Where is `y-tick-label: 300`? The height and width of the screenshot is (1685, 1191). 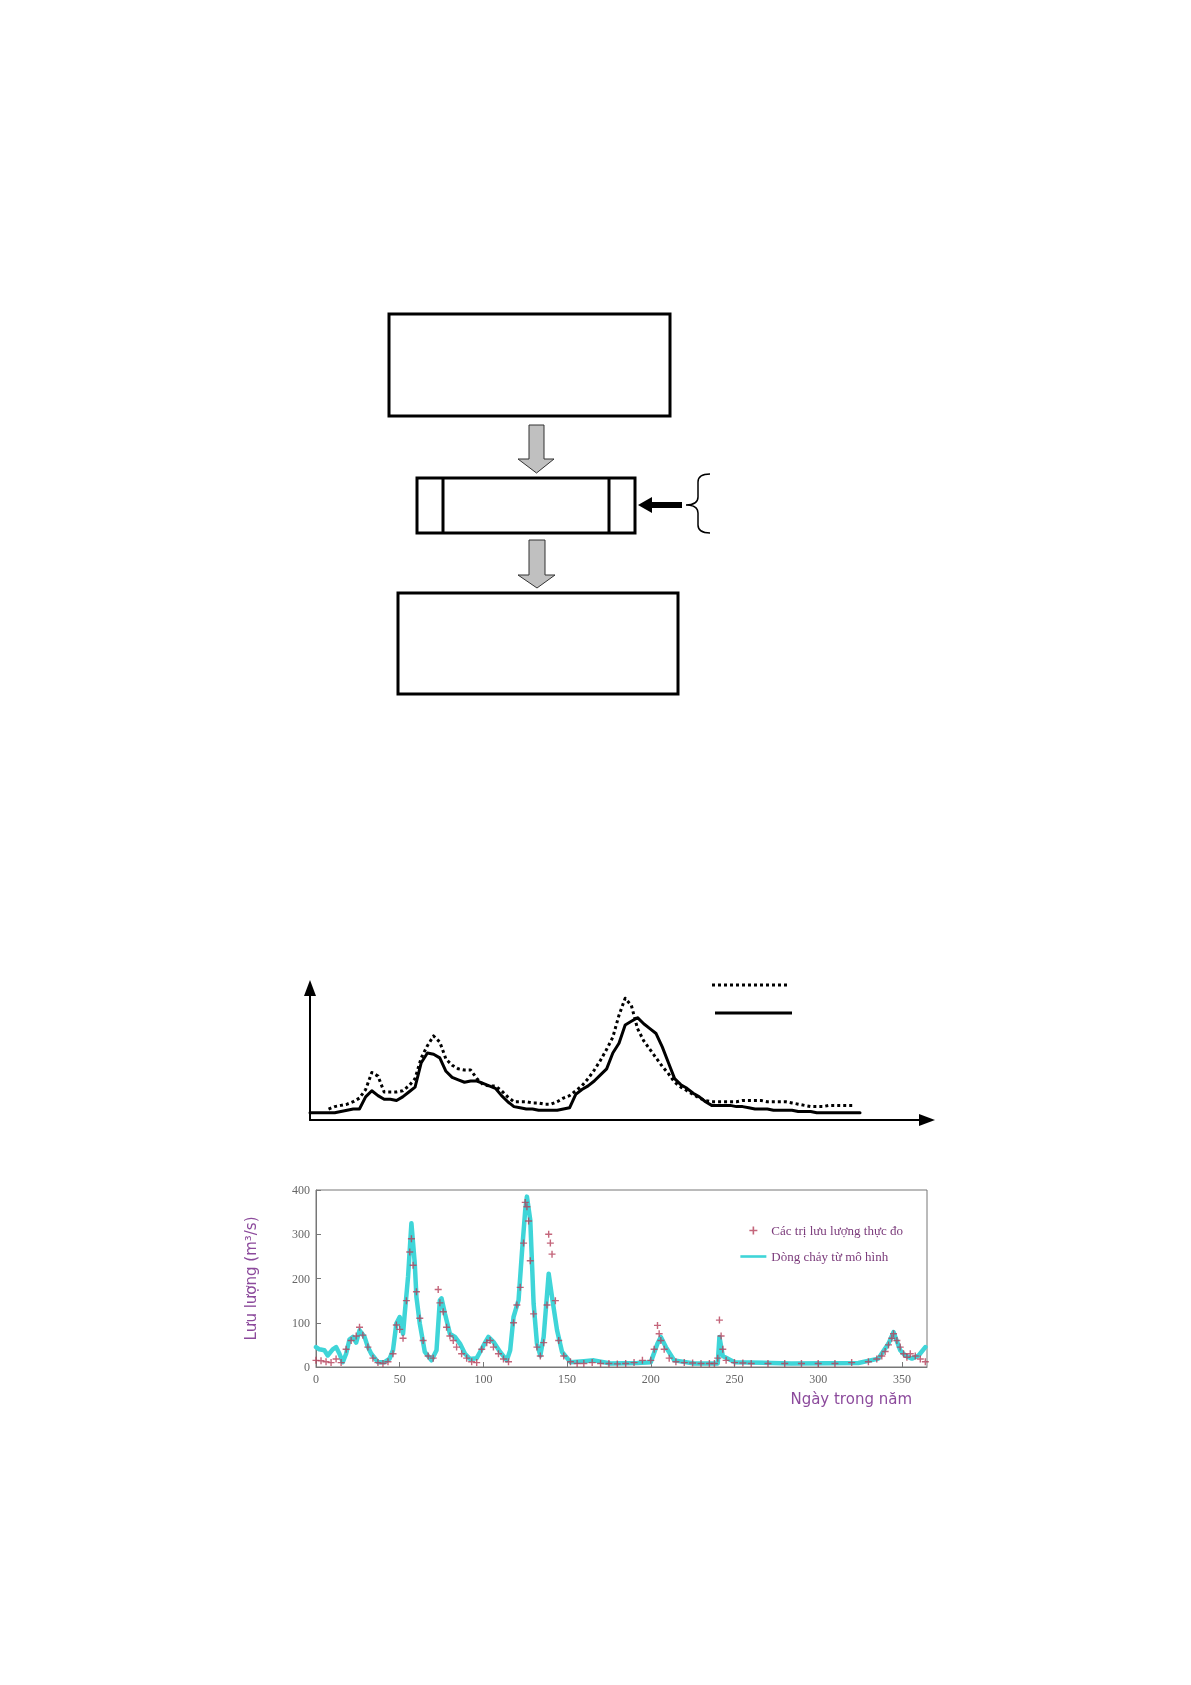
y-tick-label: 300 is located at coordinates (301, 1234).